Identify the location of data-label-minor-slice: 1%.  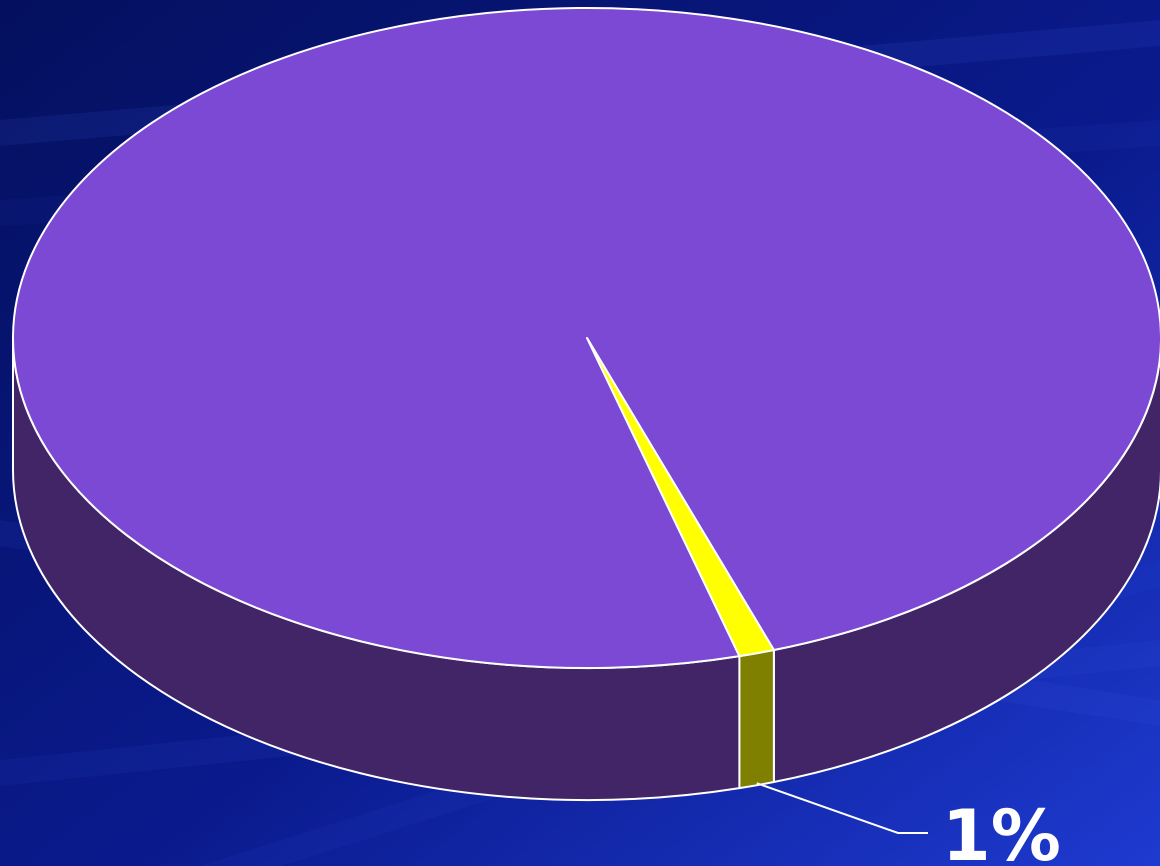
(1001, 830).